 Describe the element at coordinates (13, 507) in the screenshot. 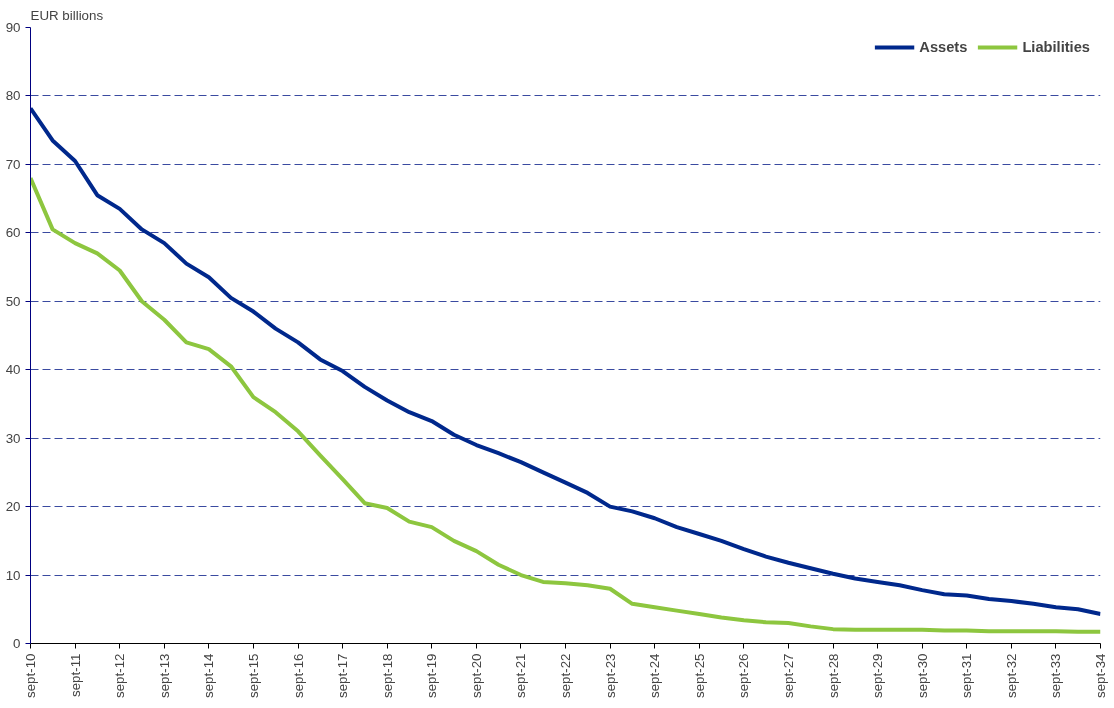

I see `y-tick-label: 20` at that location.